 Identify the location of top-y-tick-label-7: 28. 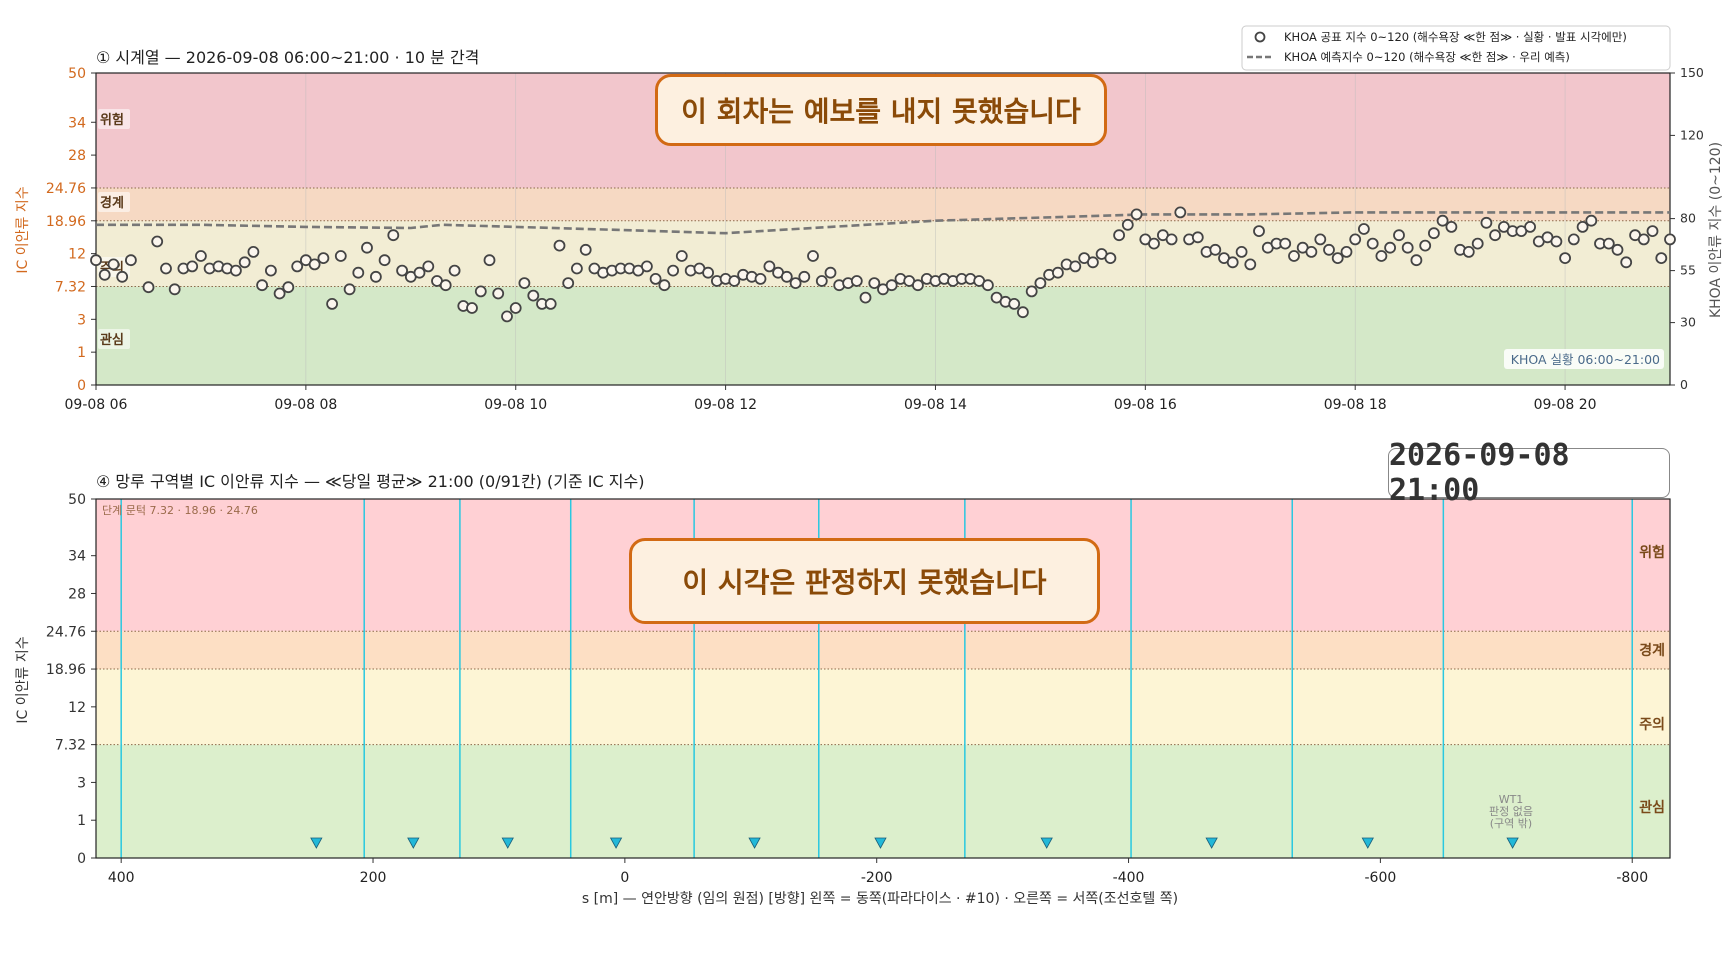
(77, 156).